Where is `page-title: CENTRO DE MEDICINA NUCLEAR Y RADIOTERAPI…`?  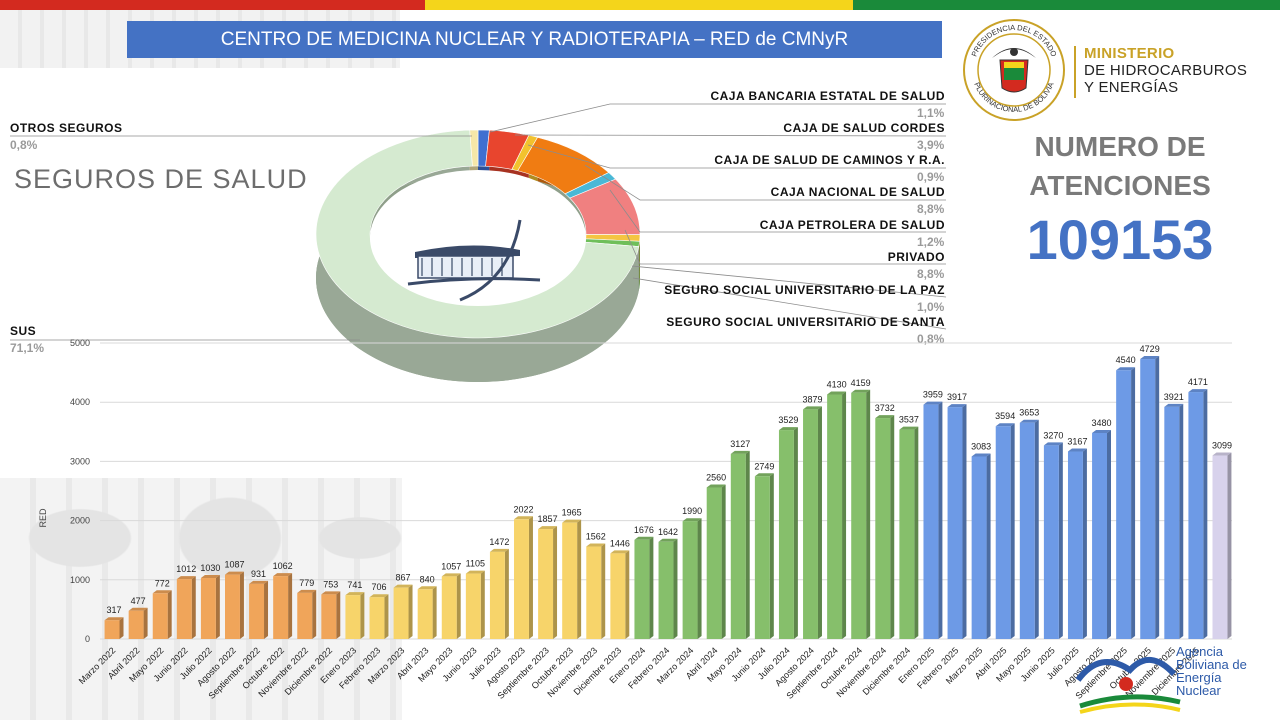 page-title: CENTRO DE MEDICINA NUCLEAR Y RADIOTERAPI… is located at coordinates (534, 39).